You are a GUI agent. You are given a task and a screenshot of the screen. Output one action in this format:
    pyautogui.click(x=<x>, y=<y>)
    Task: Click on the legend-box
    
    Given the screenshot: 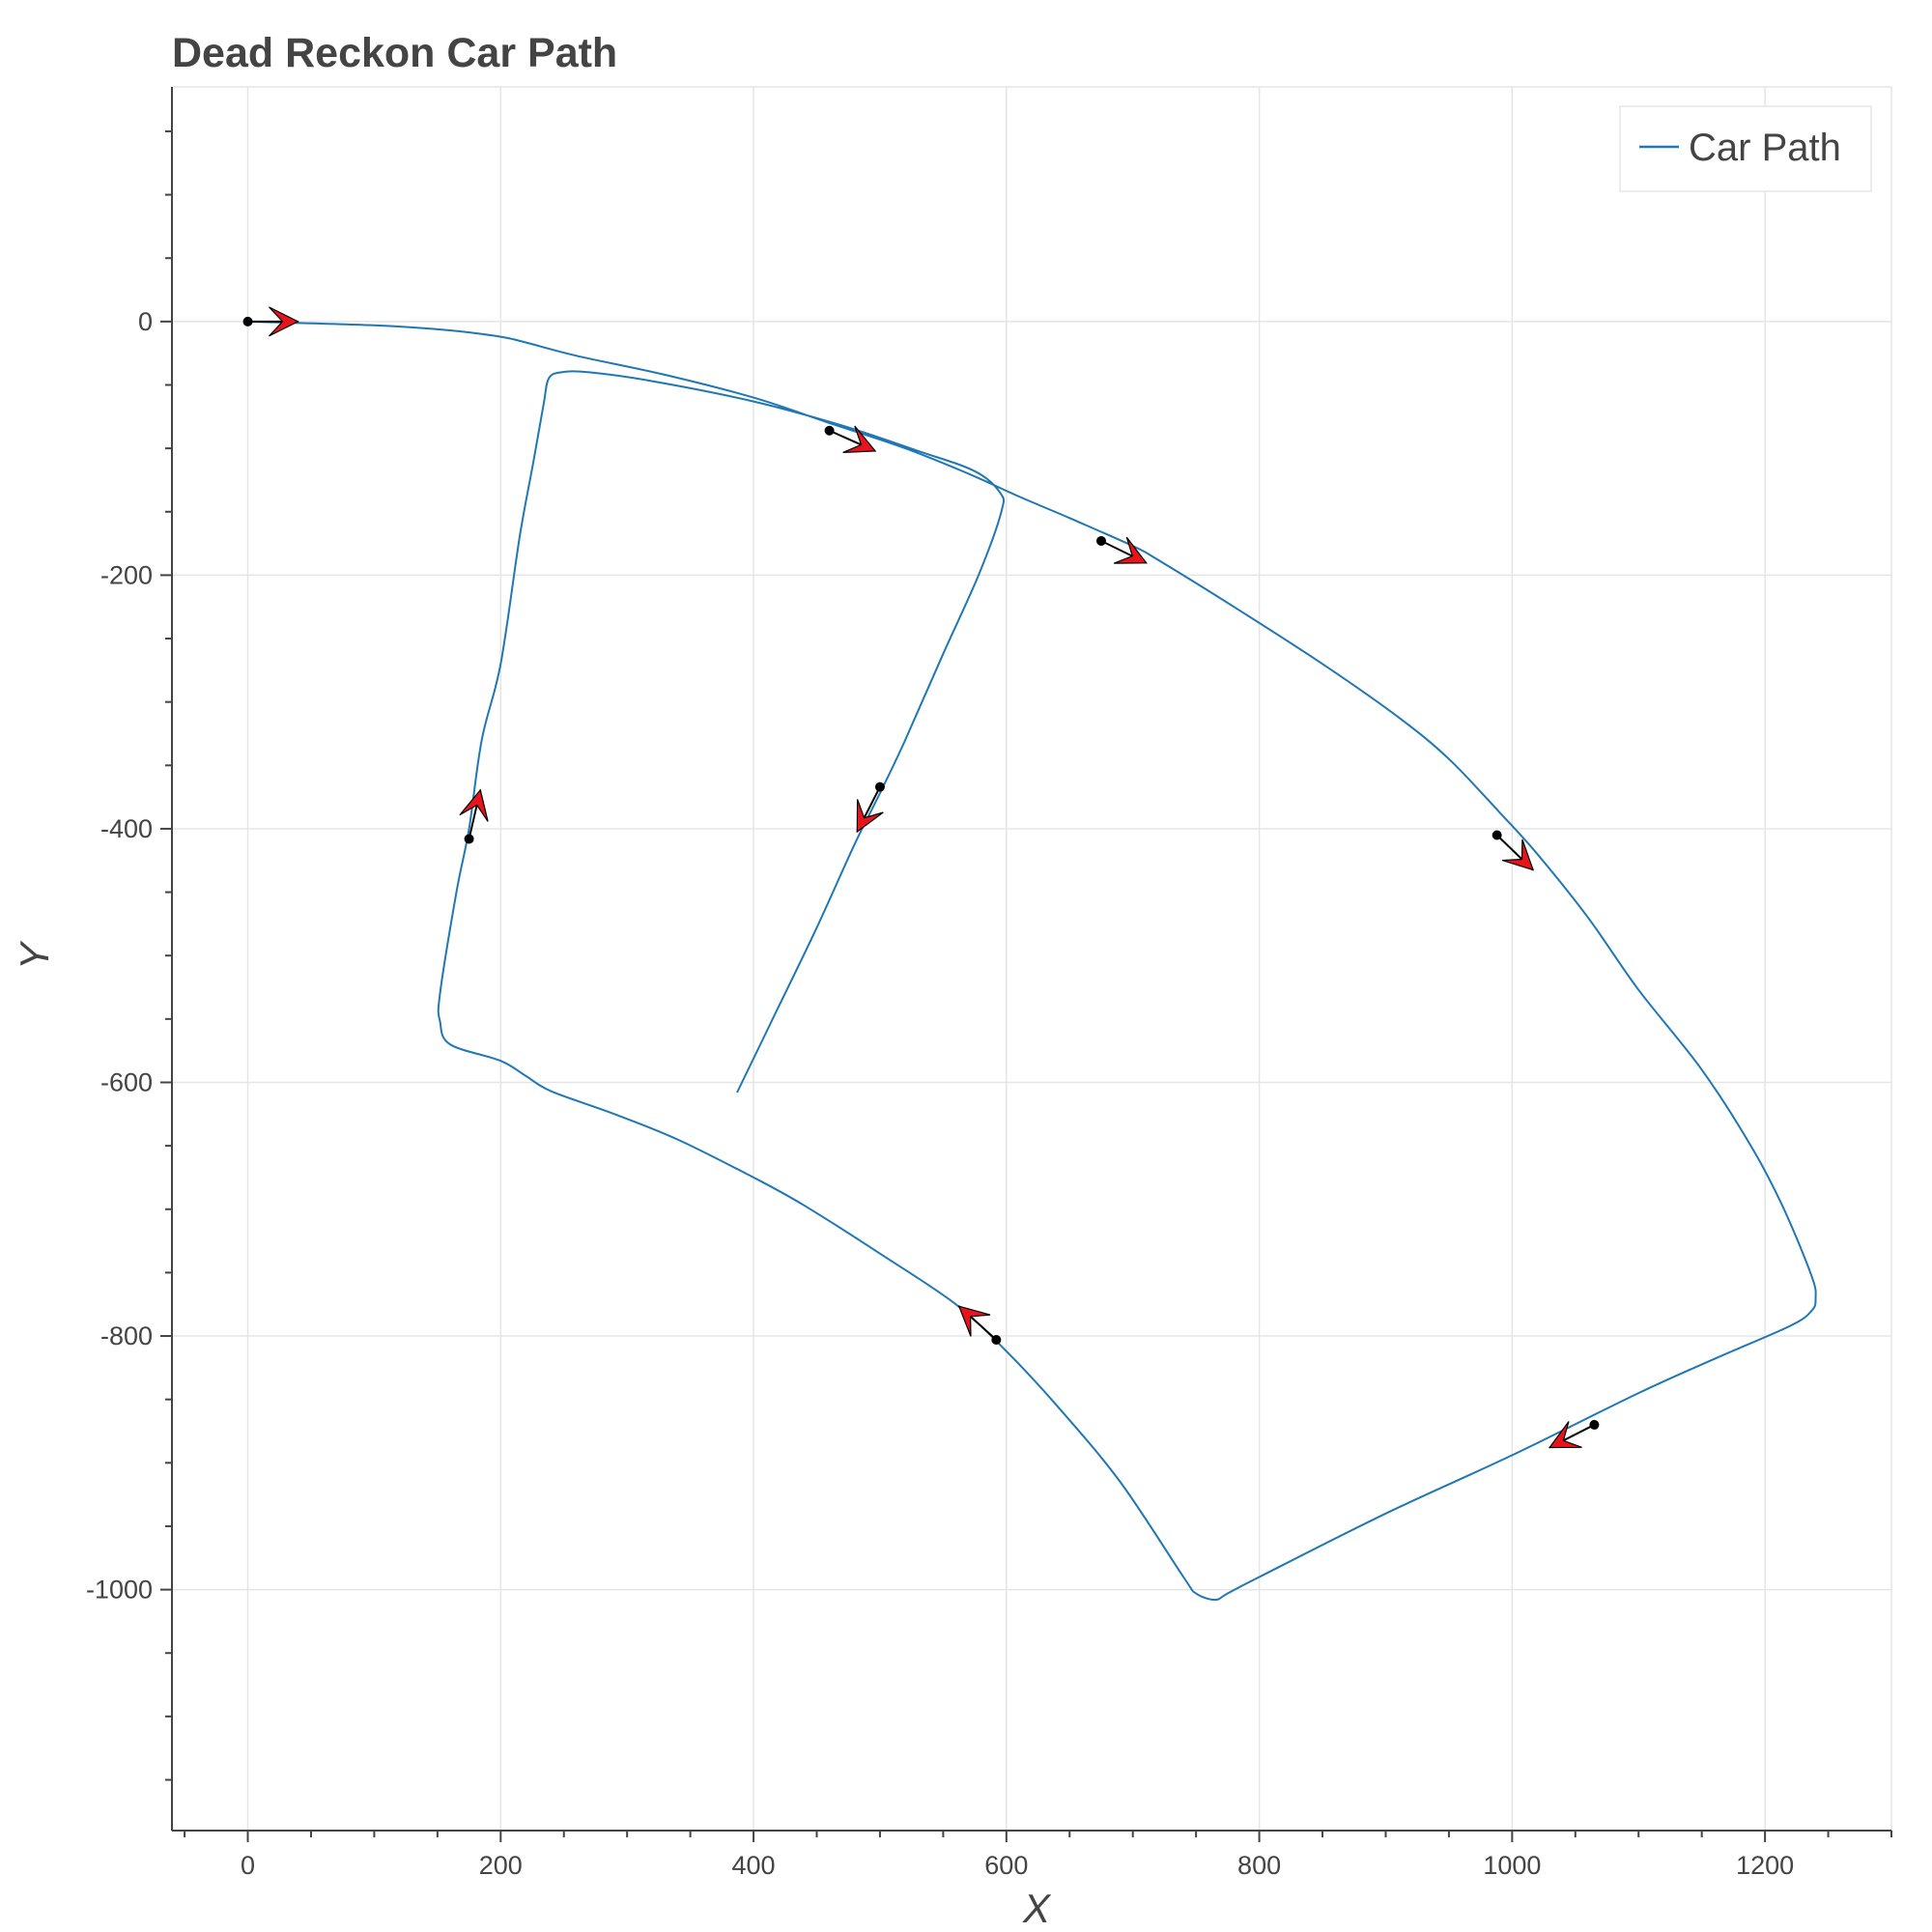 What is the action you would take?
    pyautogui.click(x=1745, y=148)
    